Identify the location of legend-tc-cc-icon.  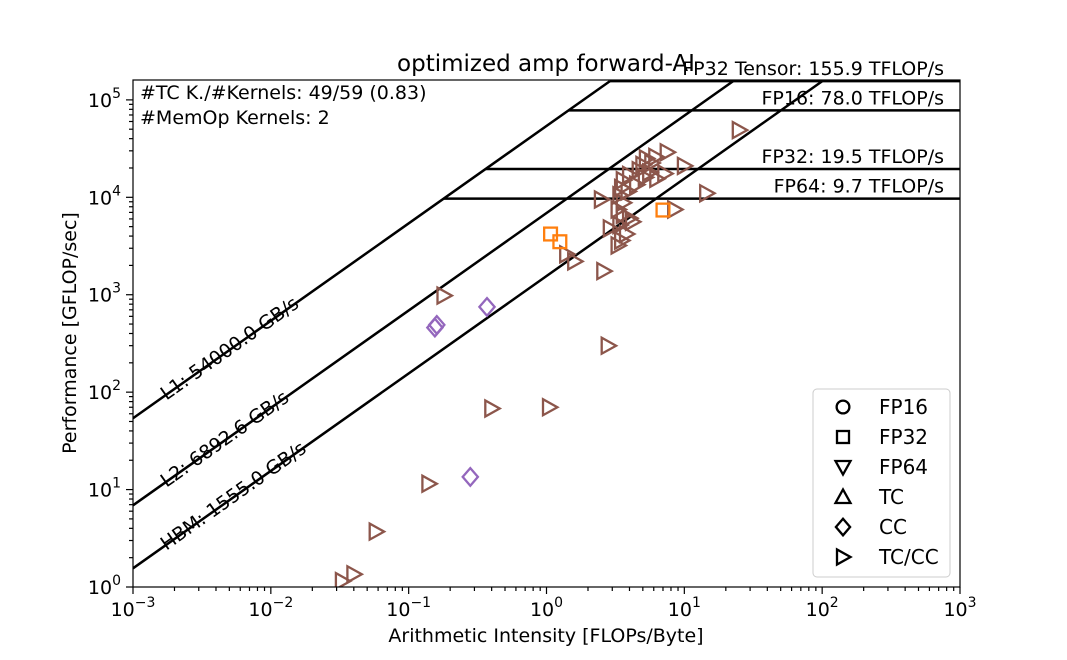
(844, 557).